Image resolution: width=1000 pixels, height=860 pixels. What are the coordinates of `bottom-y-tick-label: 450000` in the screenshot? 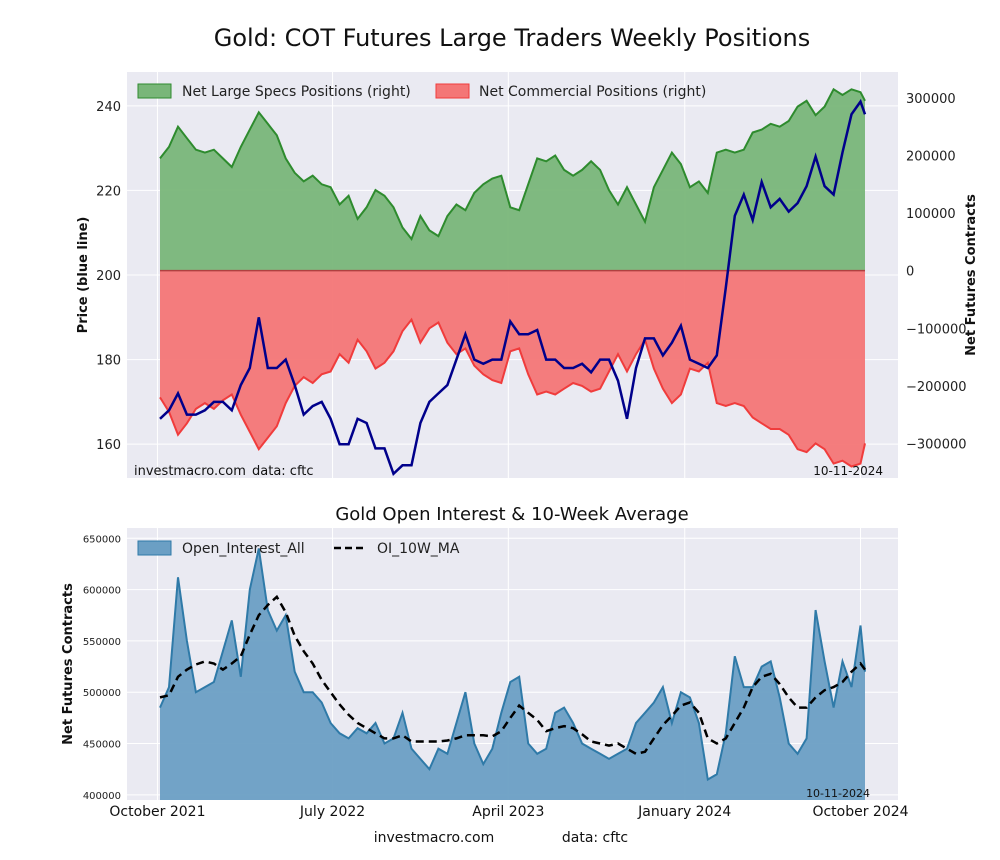 It's located at (102, 745).